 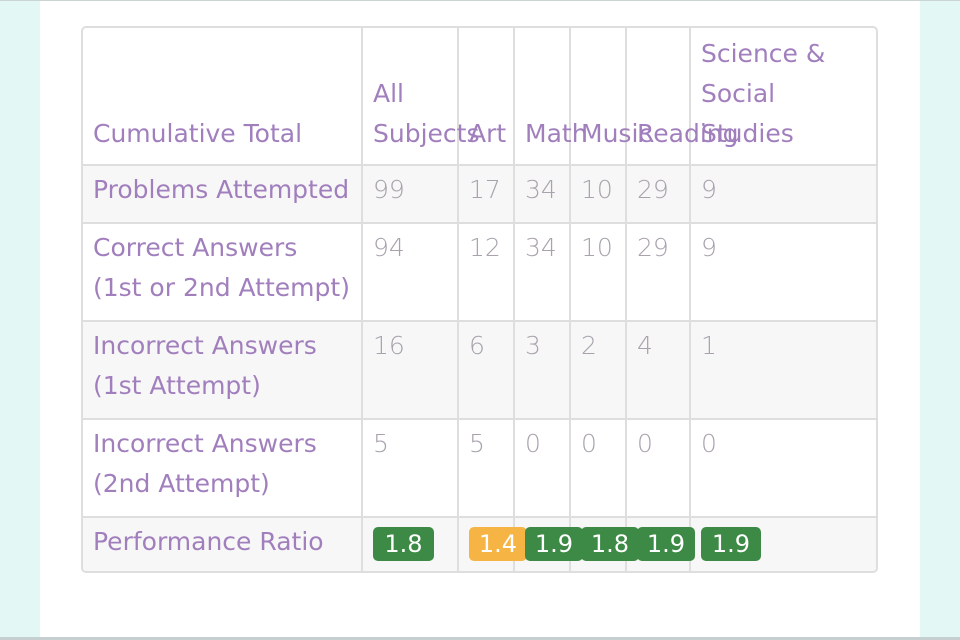 What do you see at coordinates (421, 97) in the screenshot?
I see `header-all-subjects: All Subjects` at bounding box center [421, 97].